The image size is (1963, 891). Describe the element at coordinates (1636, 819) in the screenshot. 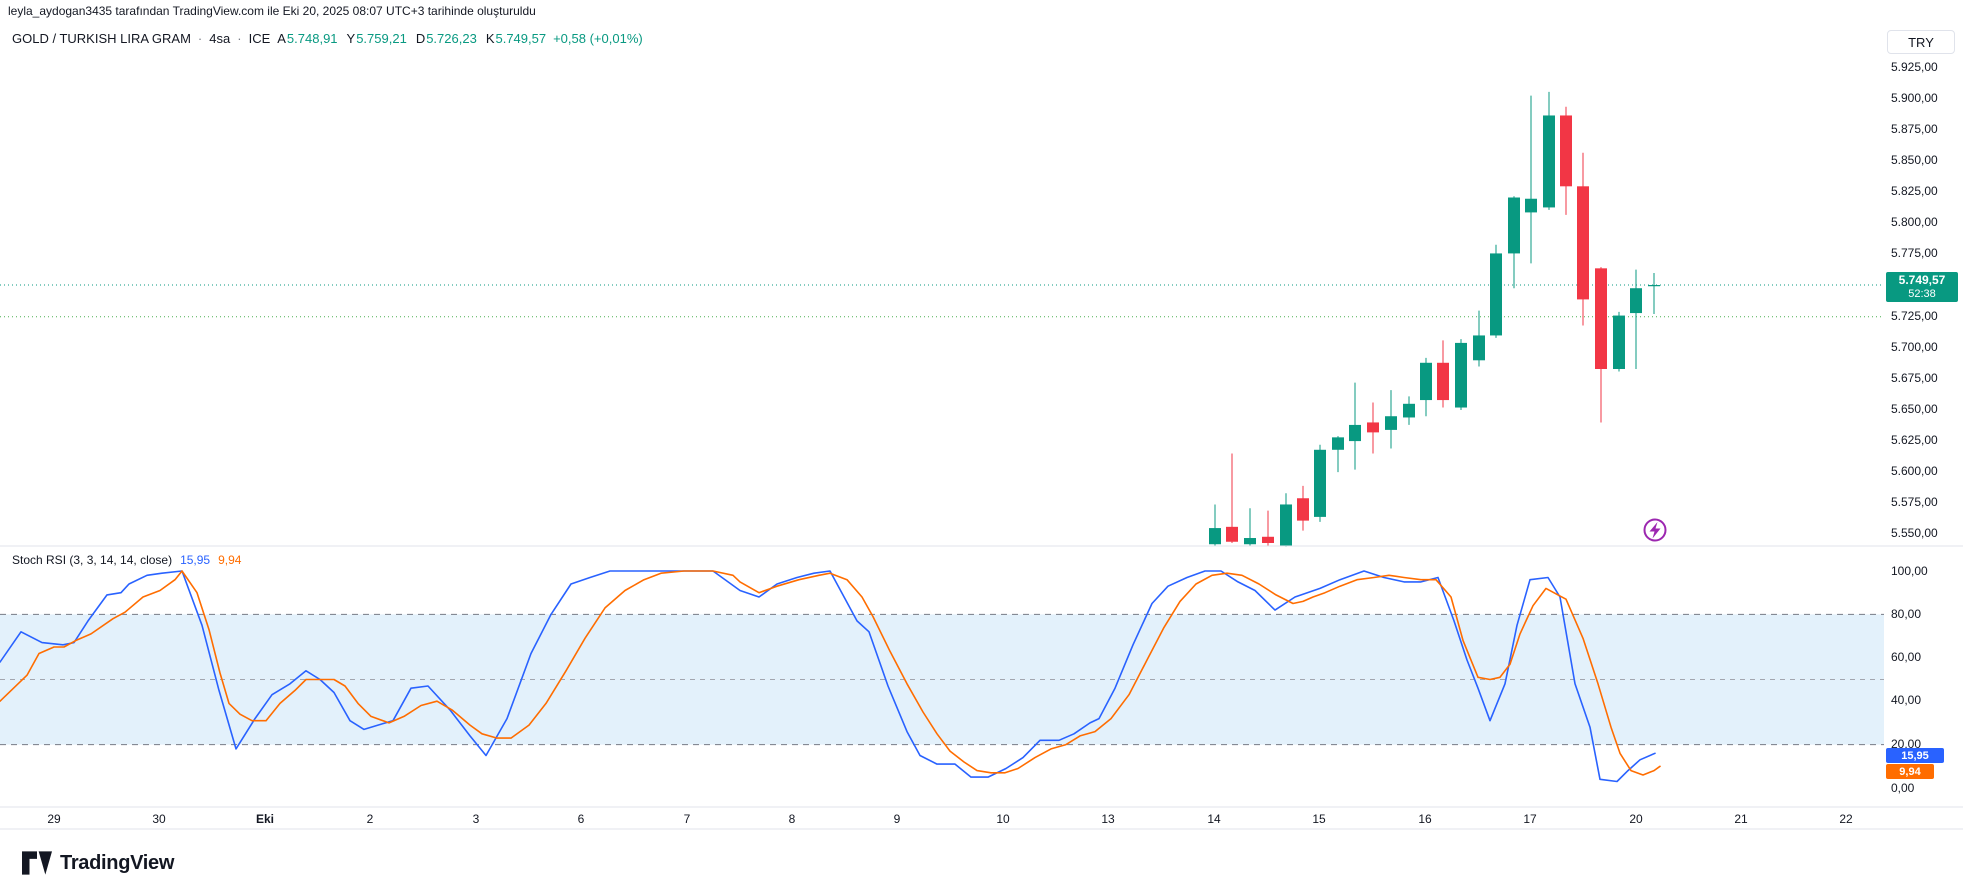

I see `time-axis-label: 20` at that location.